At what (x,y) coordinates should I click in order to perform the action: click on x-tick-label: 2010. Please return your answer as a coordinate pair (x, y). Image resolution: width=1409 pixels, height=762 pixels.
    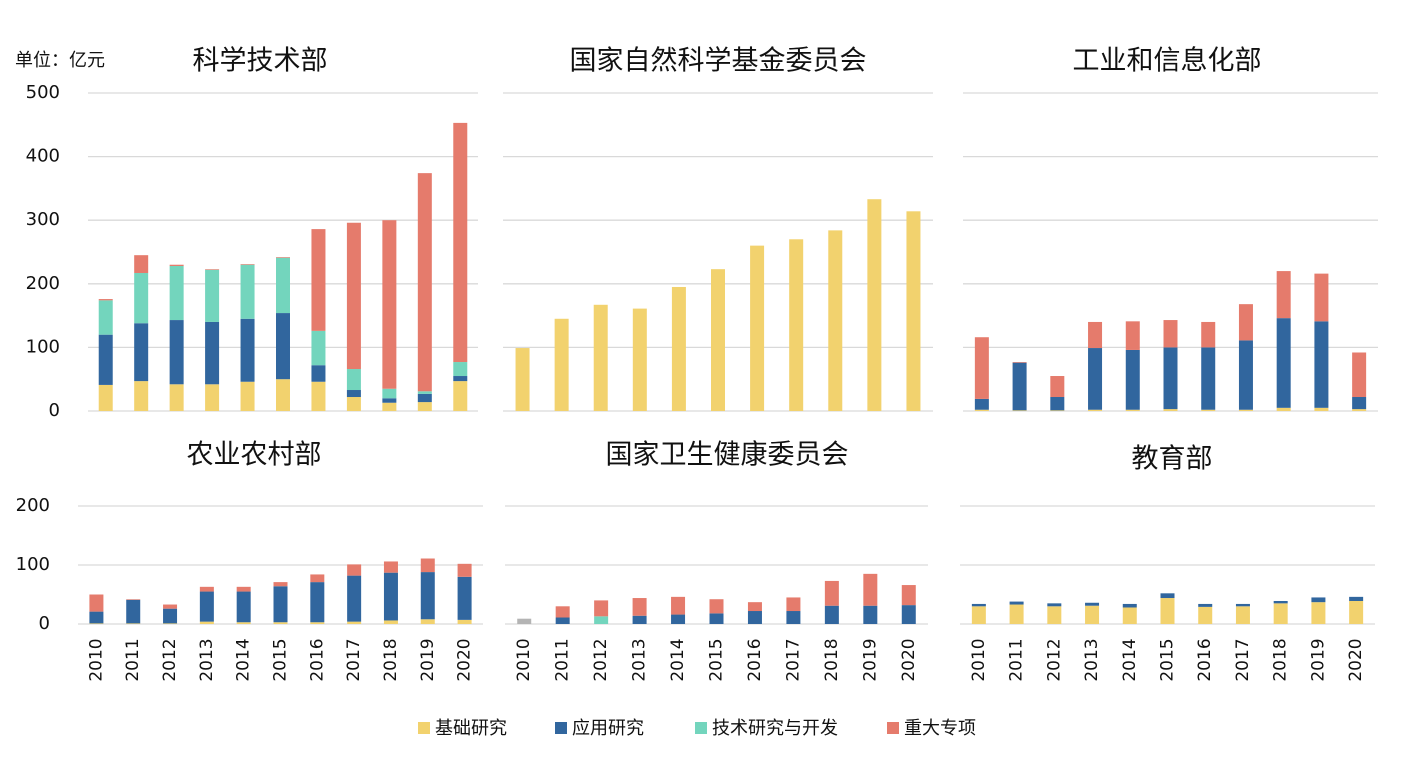
    Looking at the image, I should click on (524, 659).